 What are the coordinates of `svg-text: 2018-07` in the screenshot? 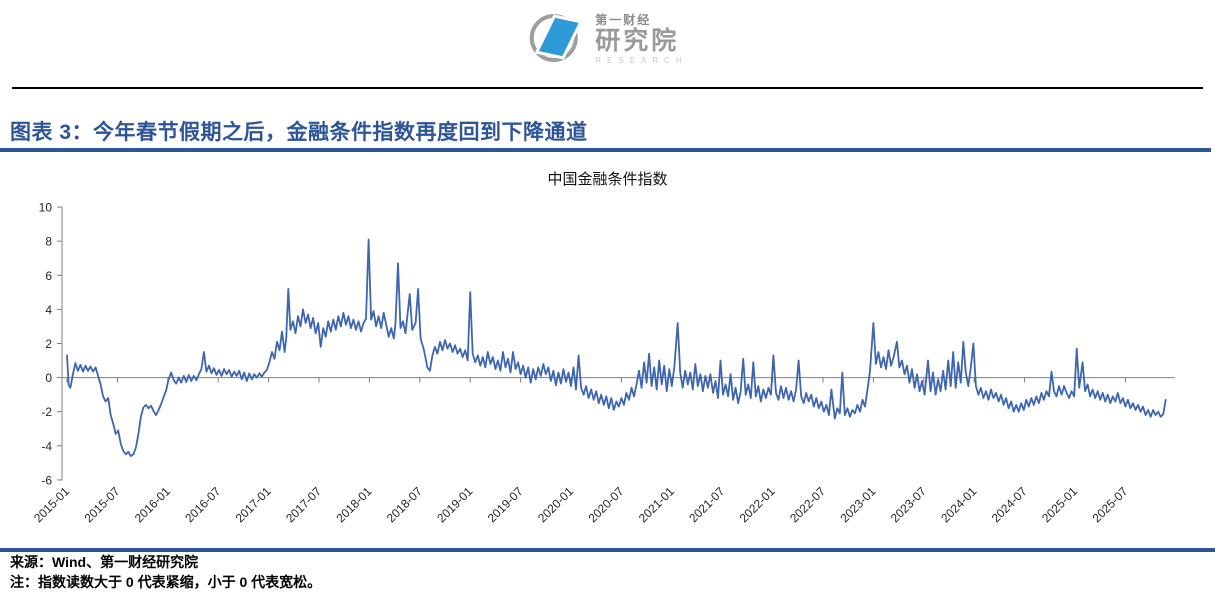 It's located at (404, 504).